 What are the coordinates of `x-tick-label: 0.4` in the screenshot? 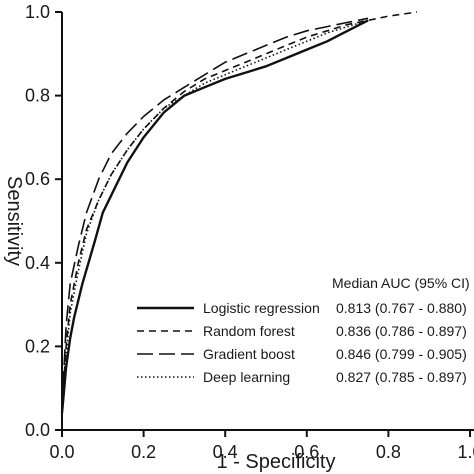 It's located at (225, 452).